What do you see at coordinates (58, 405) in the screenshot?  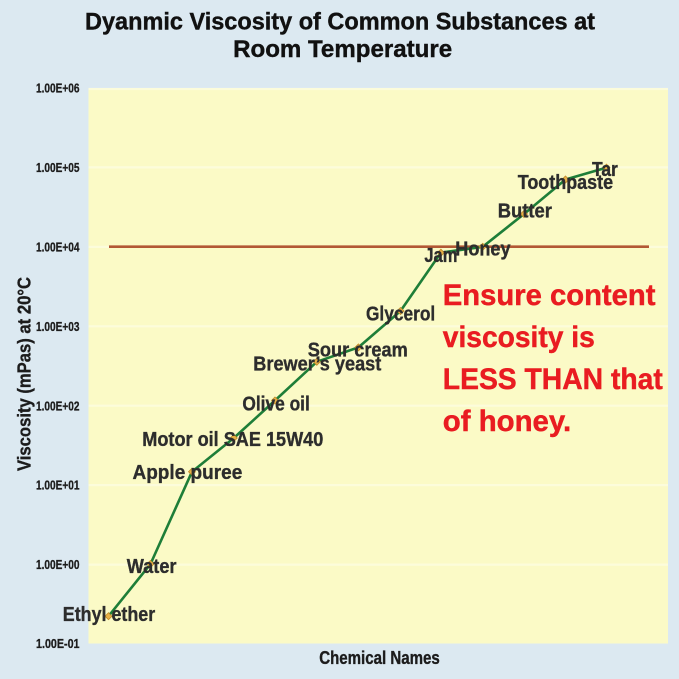 I see `svg-text: 1.00E+02` at bounding box center [58, 405].